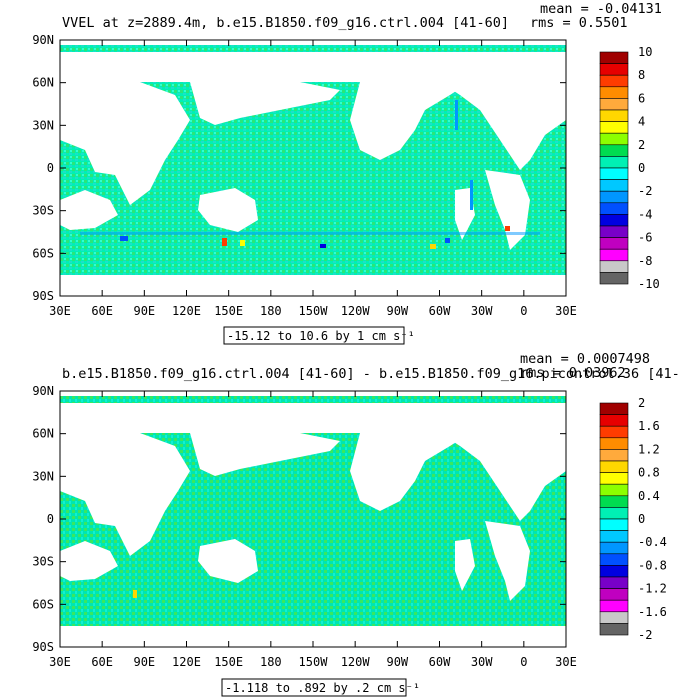  I want to click on colorbar-label: -1.2, so click(652, 589).